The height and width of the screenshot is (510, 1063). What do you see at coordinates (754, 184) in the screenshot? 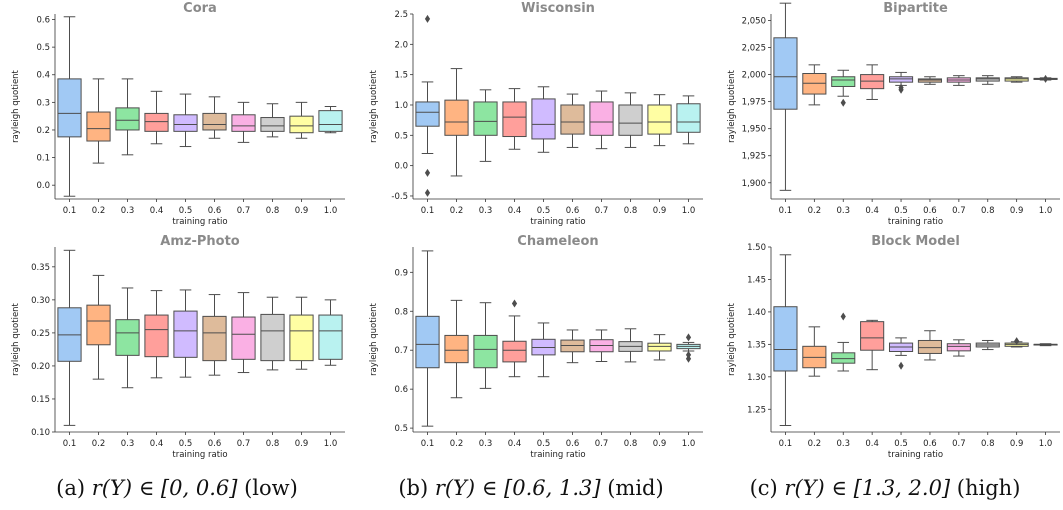
I see `y-tick-label: 1,900` at bounding box center [754, 184].